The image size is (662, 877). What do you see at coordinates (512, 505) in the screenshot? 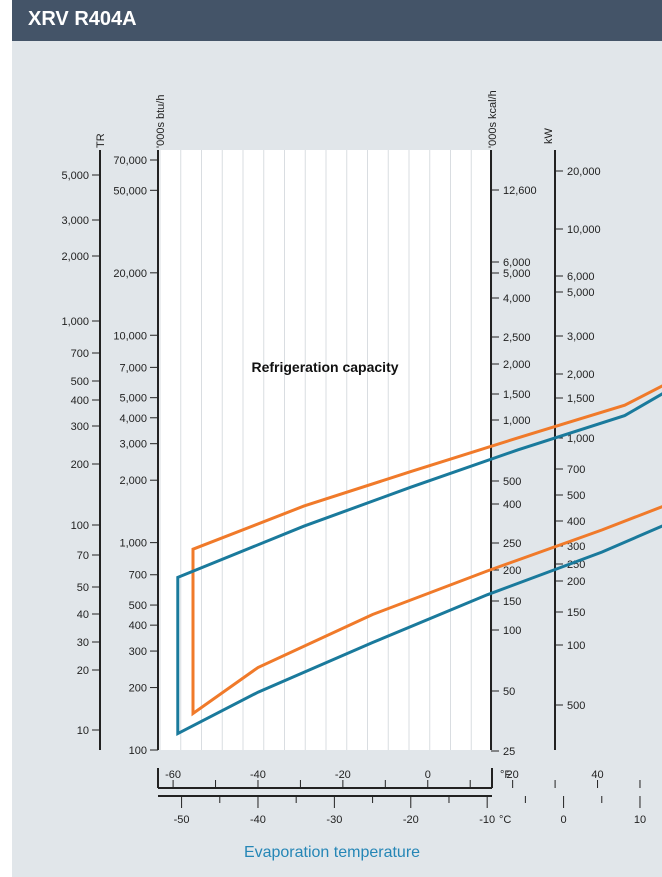
I see `kcal-tick-label: 400` at bounding box center [512, 505].